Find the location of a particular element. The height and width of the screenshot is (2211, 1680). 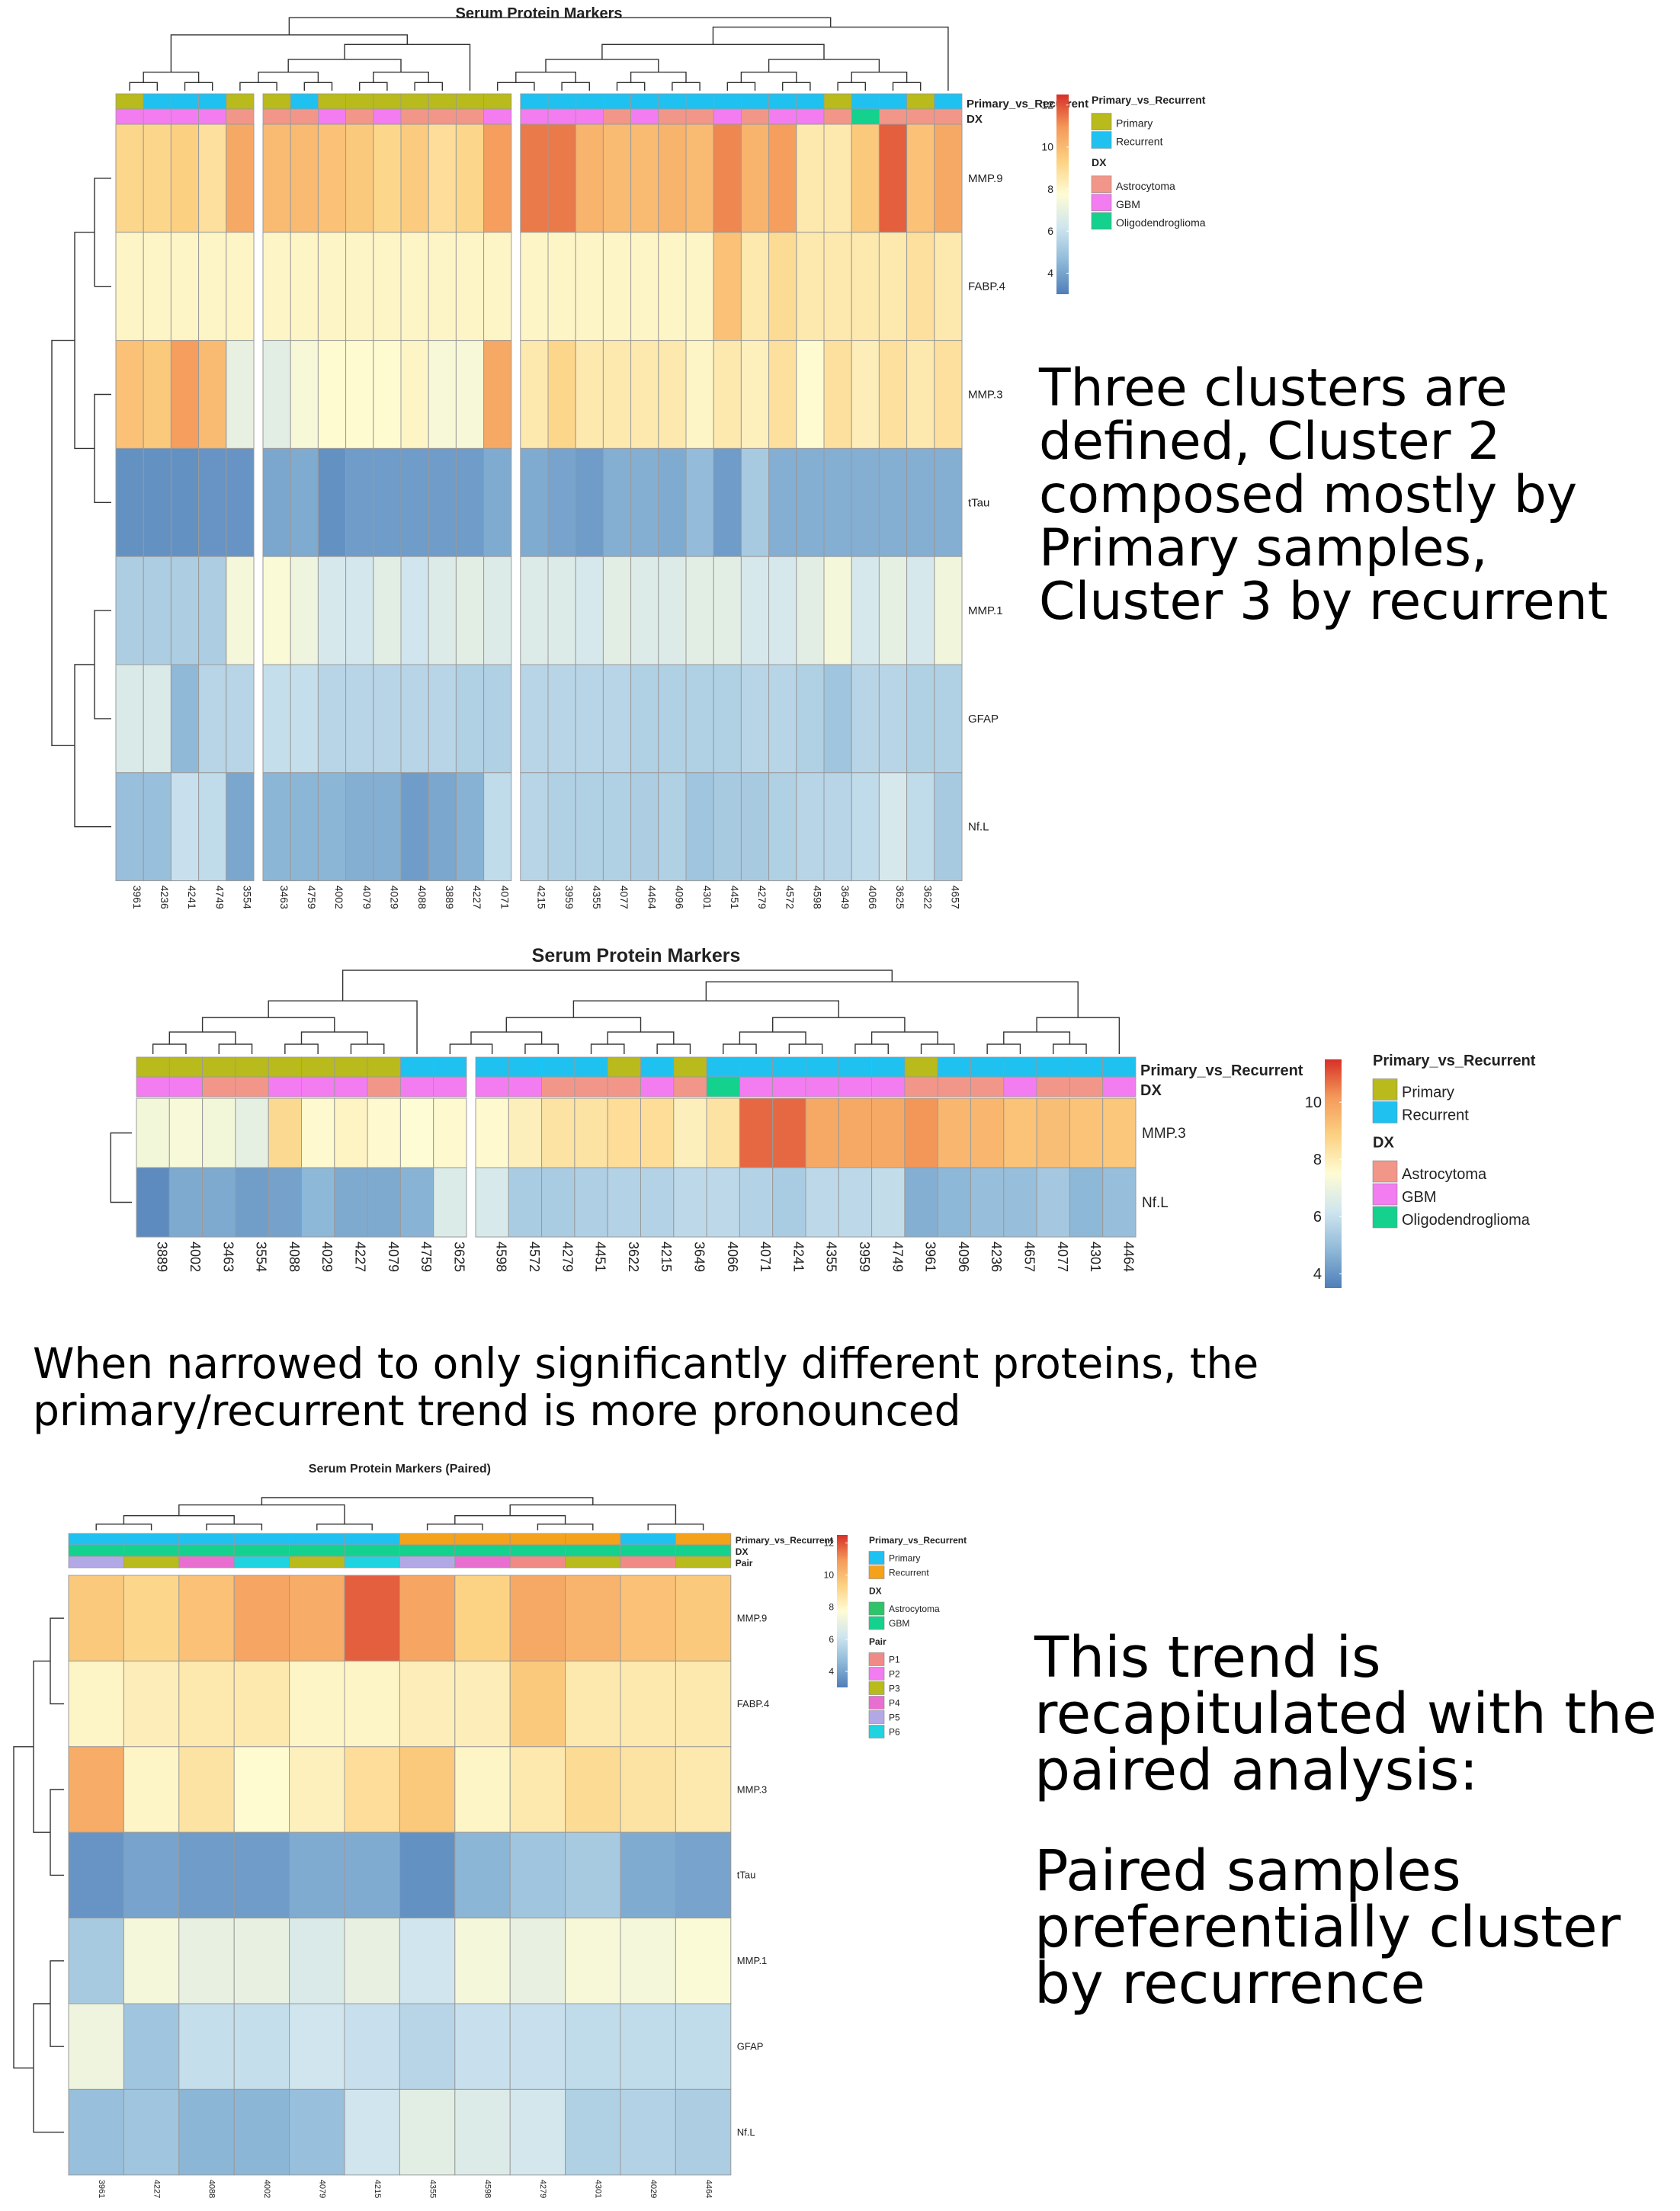

legend-title: DX is located at coordinates (875, 1591).